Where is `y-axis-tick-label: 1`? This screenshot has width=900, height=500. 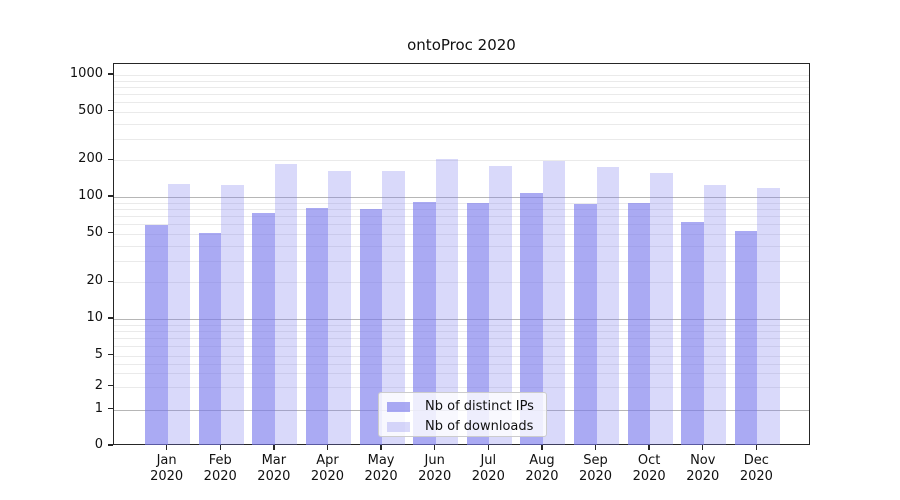 y-axis-tick-label: 1 is located at coordinates (98, 408).